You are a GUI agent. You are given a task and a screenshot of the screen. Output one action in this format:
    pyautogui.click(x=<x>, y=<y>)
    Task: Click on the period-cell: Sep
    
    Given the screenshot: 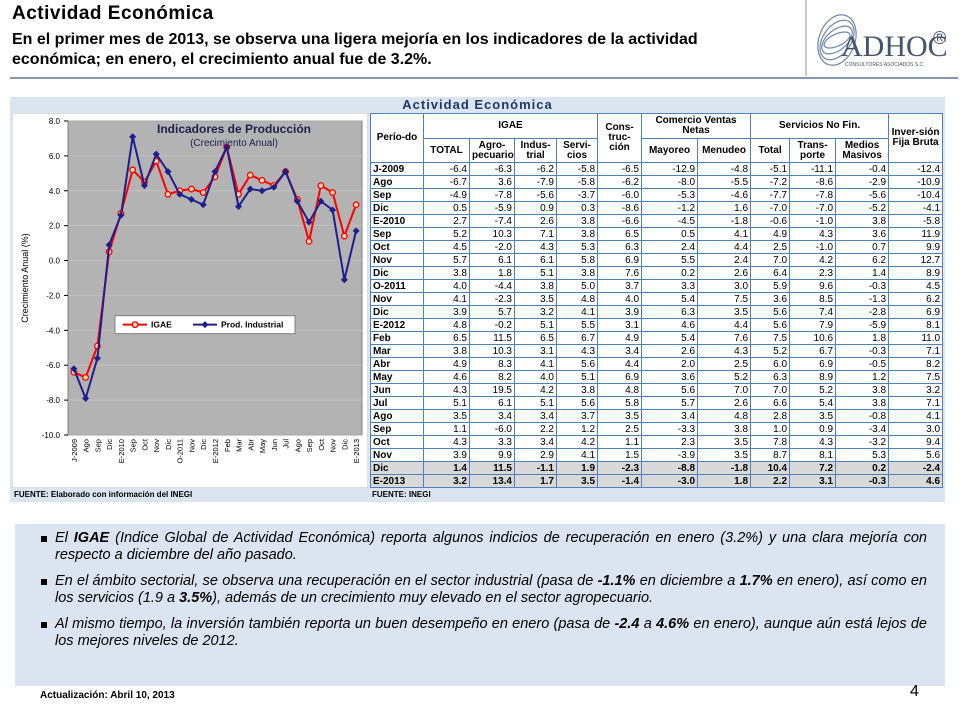 What is the action you would take?
    pyautogui.click(x=397, y=429)
    